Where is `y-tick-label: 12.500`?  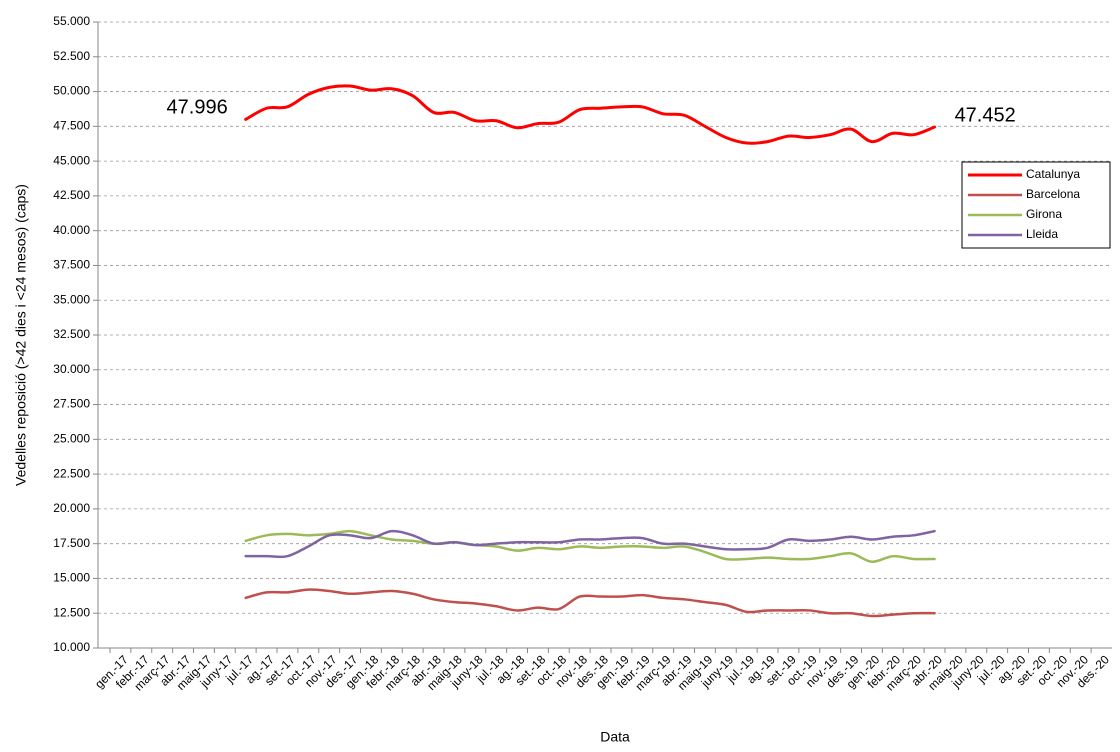 y-tick-label: 12.500 is located at coordinates (71, 612).